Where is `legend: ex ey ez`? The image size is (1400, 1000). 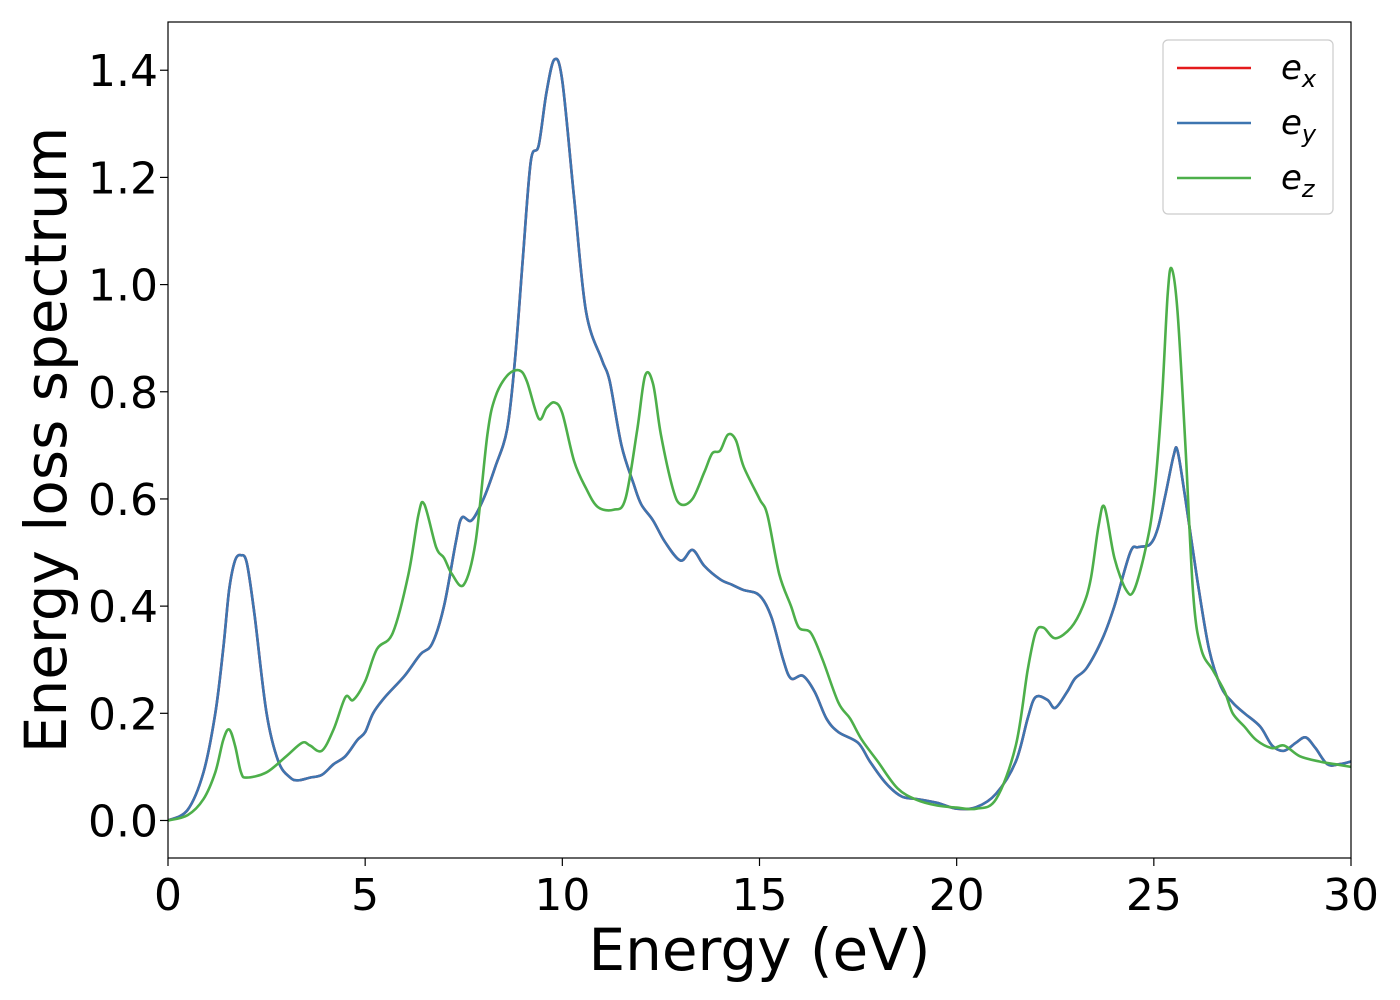
legend: ex ey ez is located at coordinates (1248, 127).